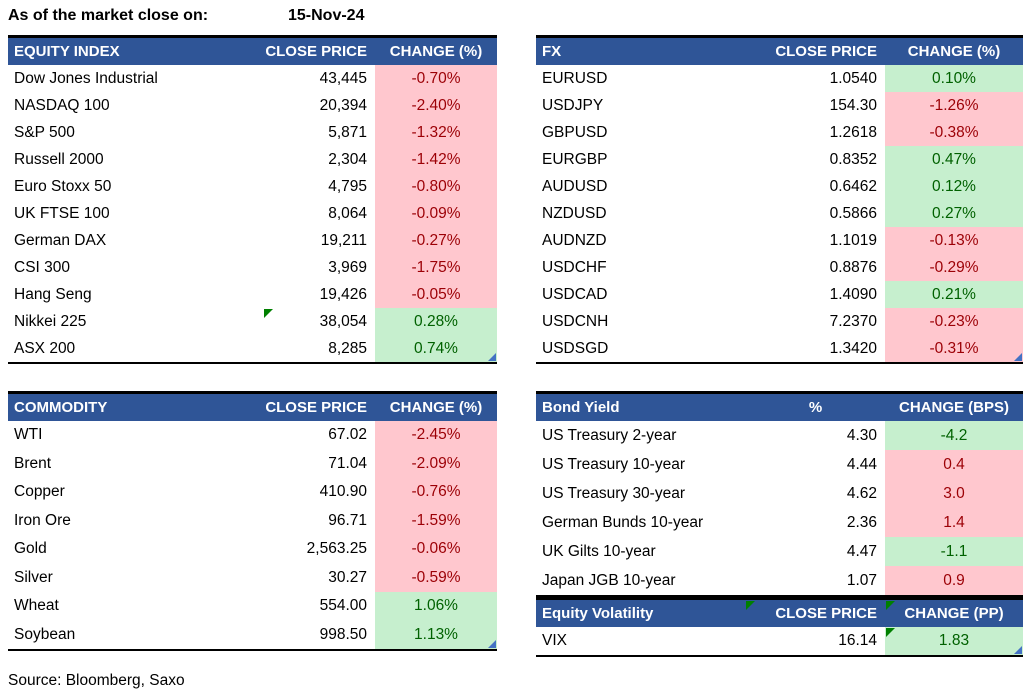  What do you see at coordinates (436, 78) in the screenshot?
I see `change-value: -0.70%` at bounding box center [436, 78].